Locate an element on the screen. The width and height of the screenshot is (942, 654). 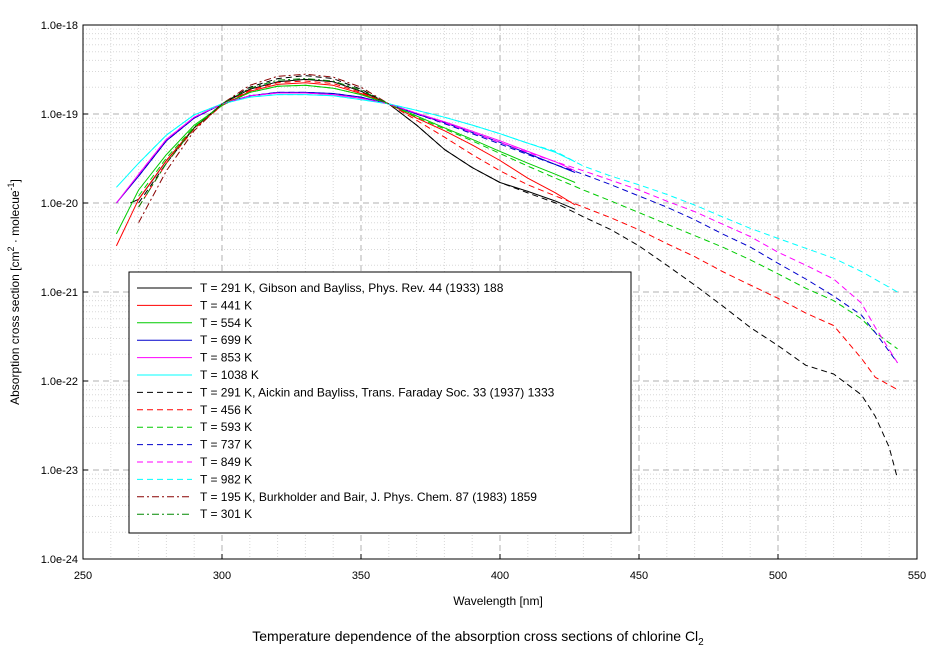
x-tick-label: 300 is located at coordinates (222, 576).